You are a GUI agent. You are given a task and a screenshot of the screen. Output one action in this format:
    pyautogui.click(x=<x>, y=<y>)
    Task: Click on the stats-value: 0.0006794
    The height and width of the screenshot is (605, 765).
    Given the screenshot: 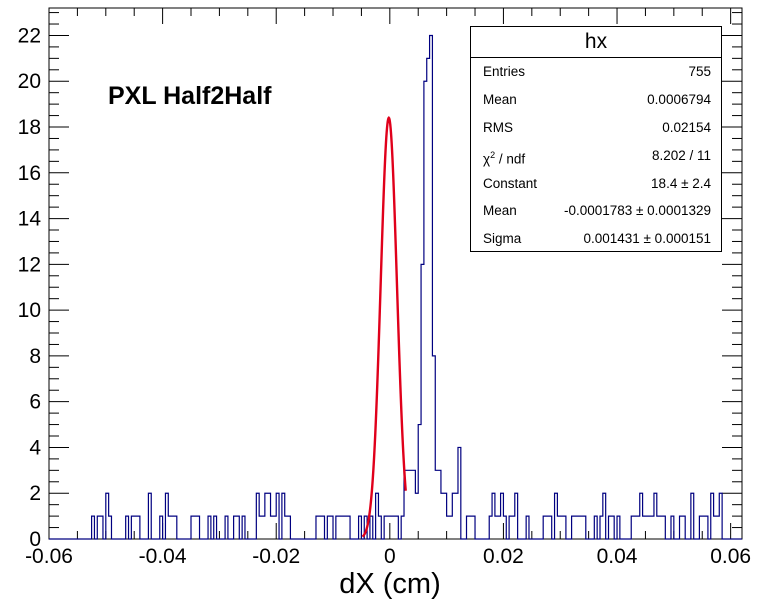 What is the action you would take?
    pyautogui.click(x=679, y=99)
    